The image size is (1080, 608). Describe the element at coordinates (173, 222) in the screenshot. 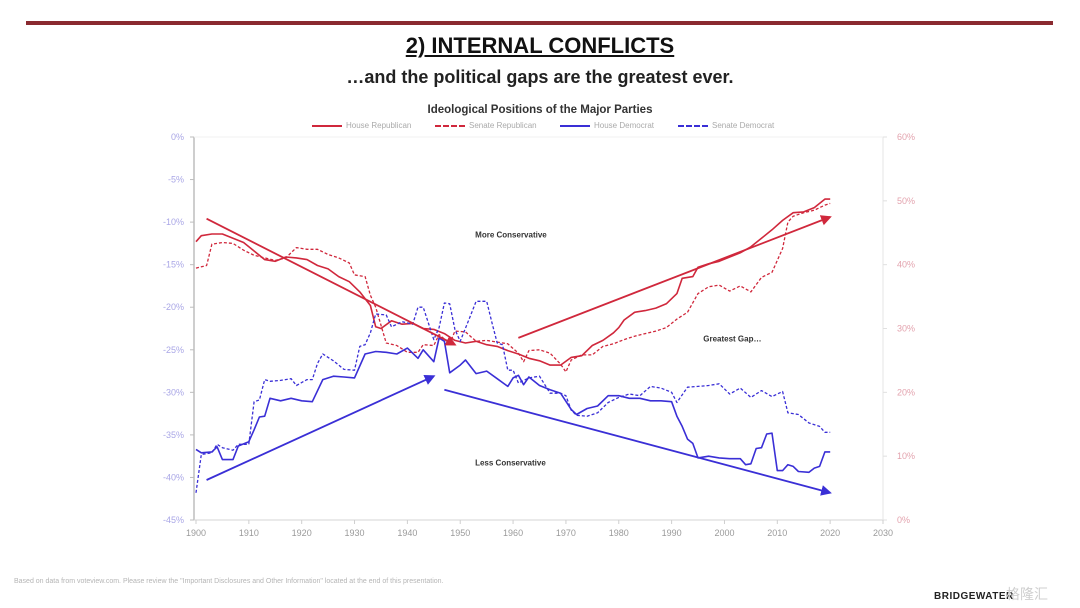

I see `y-tick-label-left: -10%` at that location.